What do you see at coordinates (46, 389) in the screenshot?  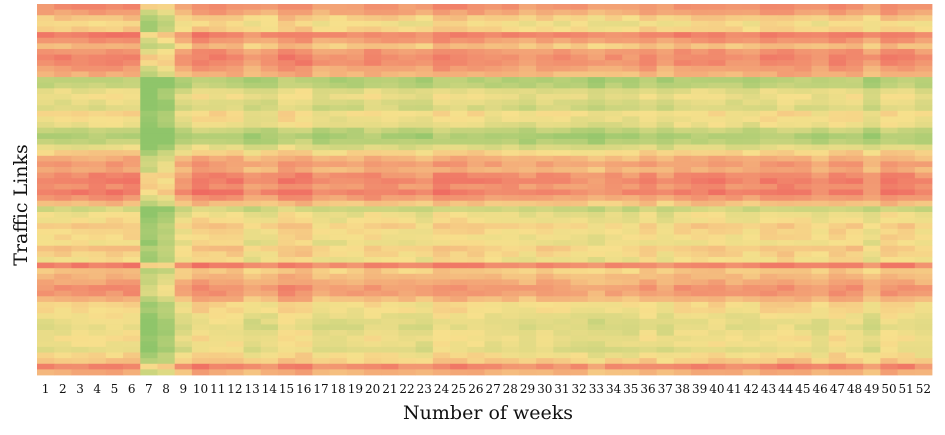 I see `x-tick-label: 1` at bounding box center [46, 389].